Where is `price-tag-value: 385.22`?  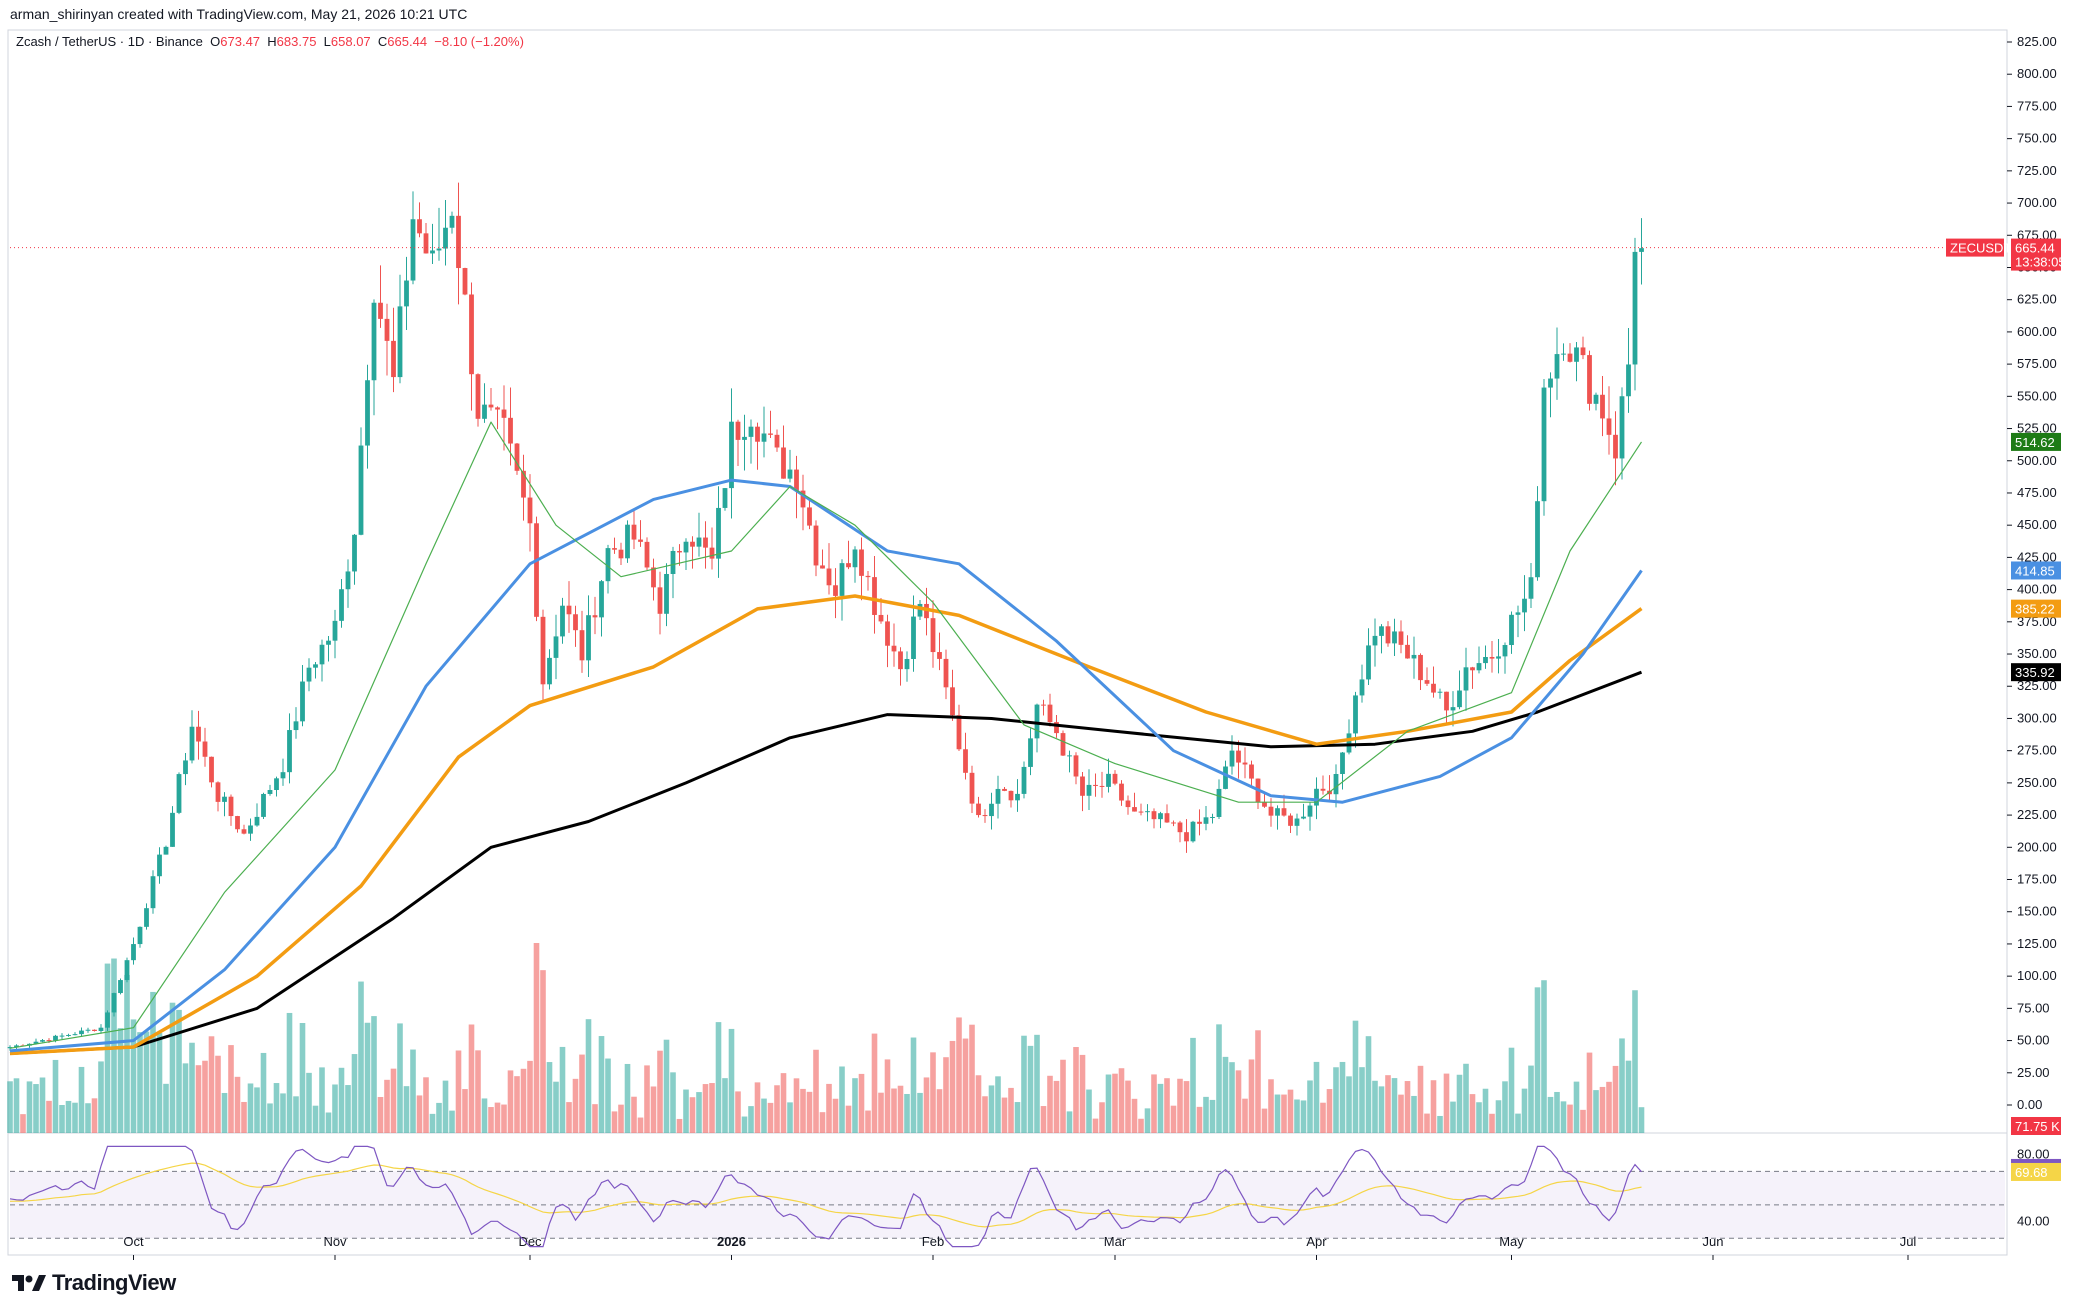 price-tag-value: 385.22 is located at coordinates (2035, 609).